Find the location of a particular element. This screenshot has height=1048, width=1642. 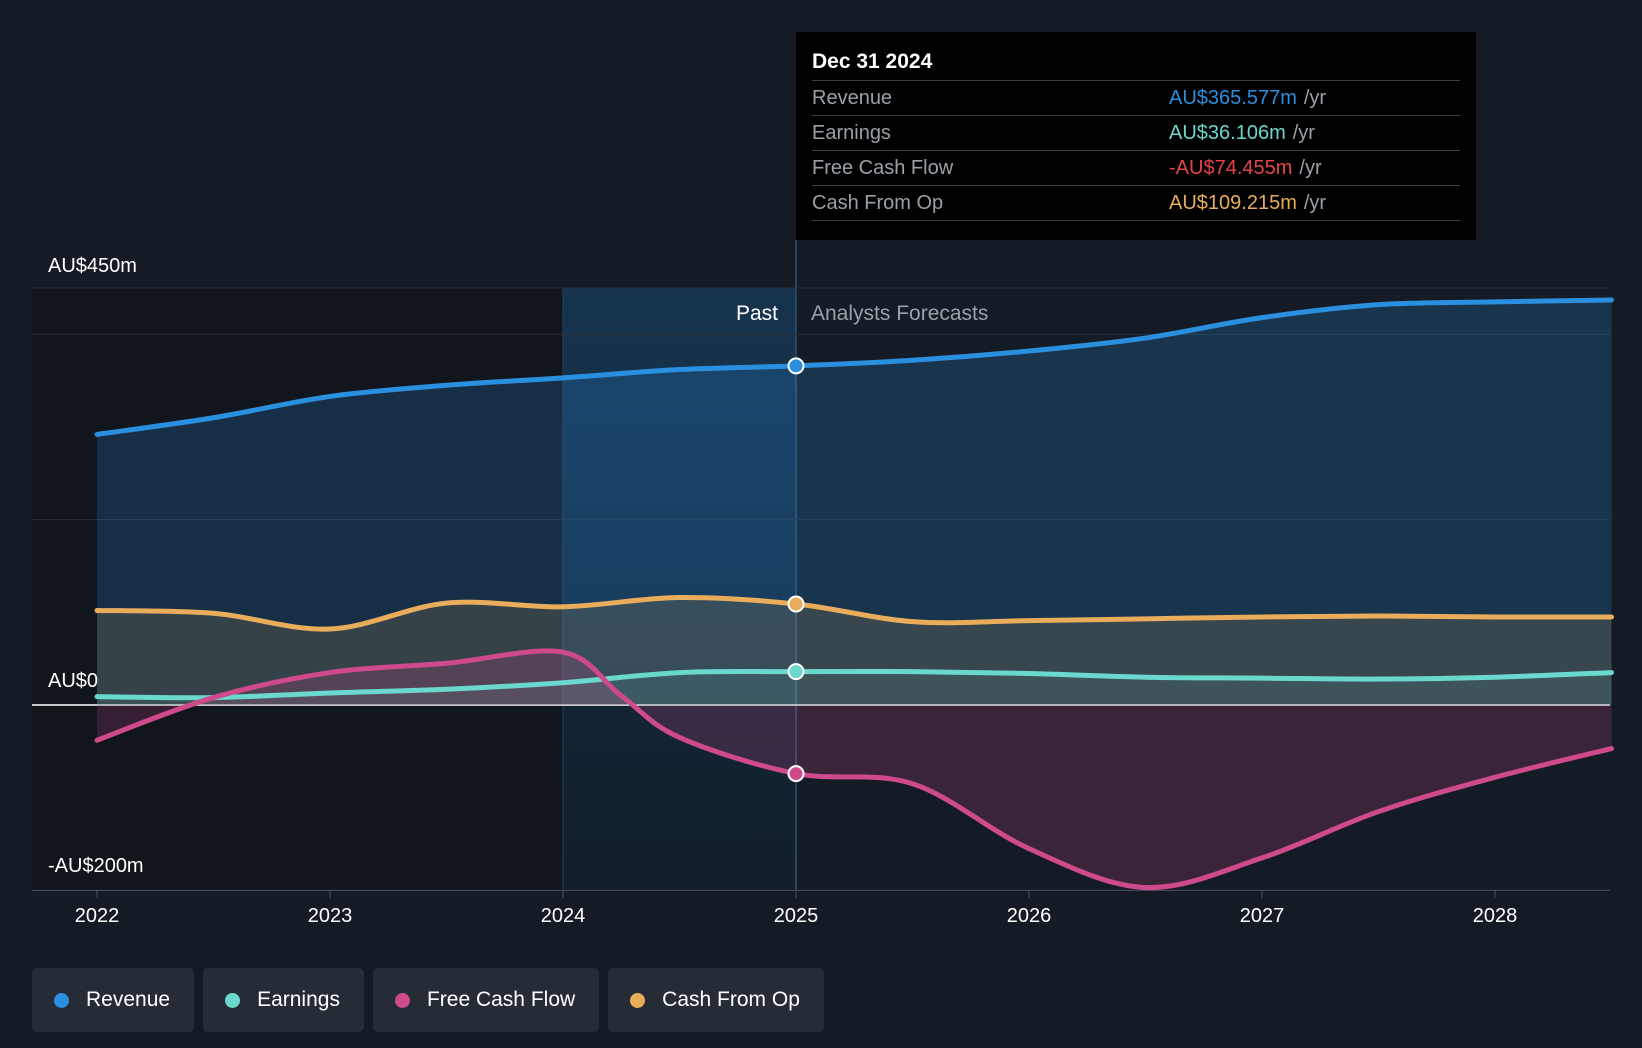

x-axis-ticks: 2022 2023 2024 2025 2026 2027 2028 is located at coordinates (796, 908).